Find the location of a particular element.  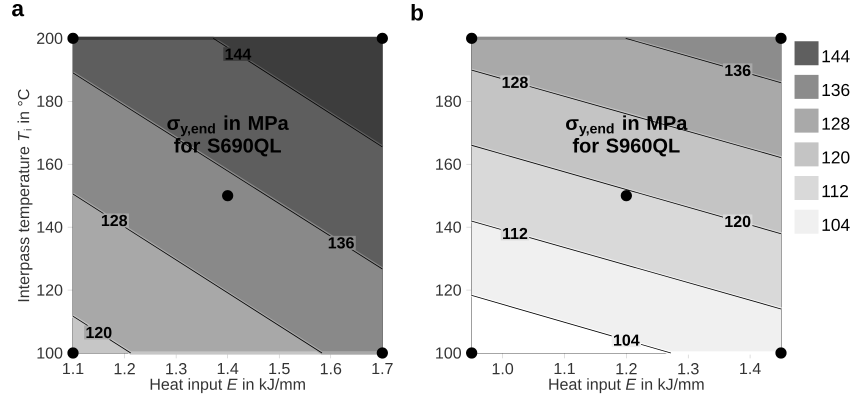

x-tick-label: 1.6 is located at coordinates (331, 368).